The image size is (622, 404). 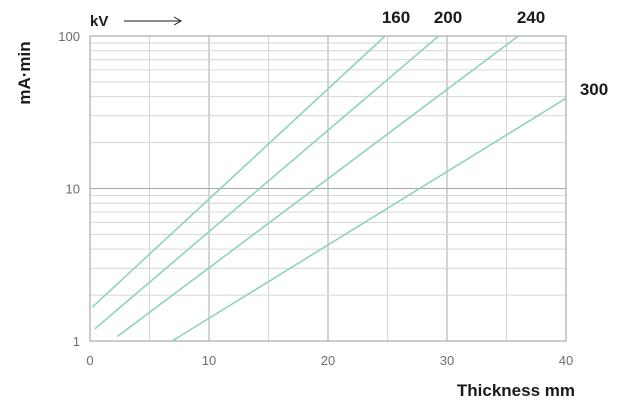 What do you see at coordinates (209, 360) in the screenshot?
I see `x-tick-label: 10` at bounding box center [209, 360].